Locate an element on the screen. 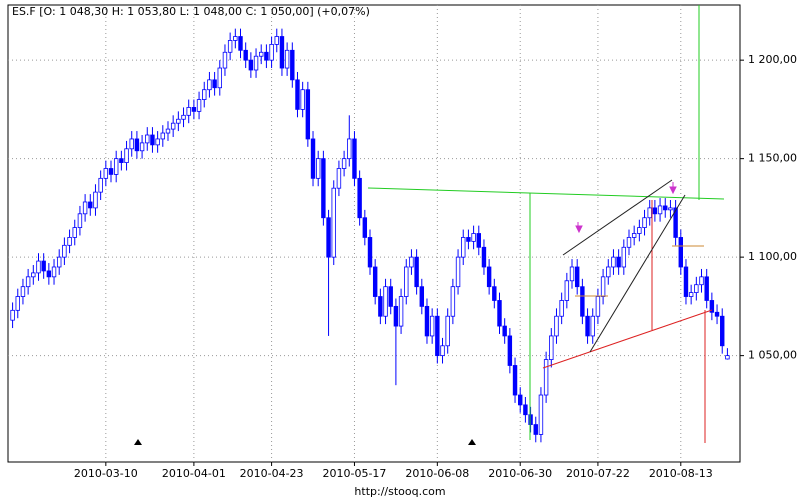 Image resolution: width=800 pixels, height=500 pixels. x-tick-label: 2010-04-23 is located at coordinates (272, 473).